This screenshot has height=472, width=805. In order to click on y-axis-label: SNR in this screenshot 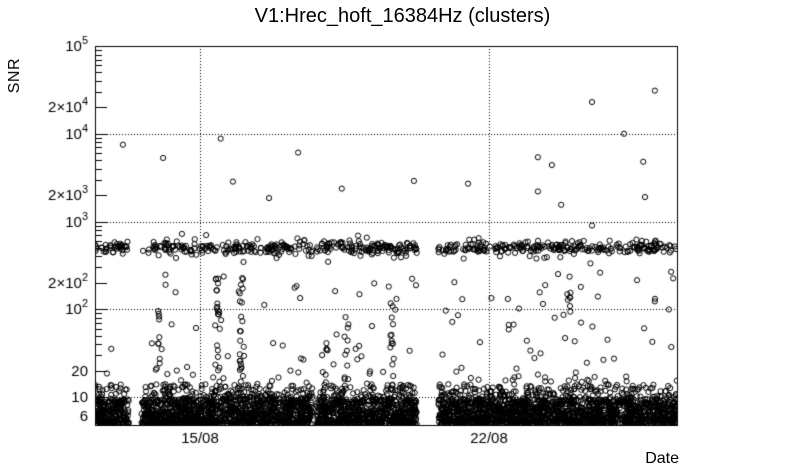, I will do `click(14, 76)`.